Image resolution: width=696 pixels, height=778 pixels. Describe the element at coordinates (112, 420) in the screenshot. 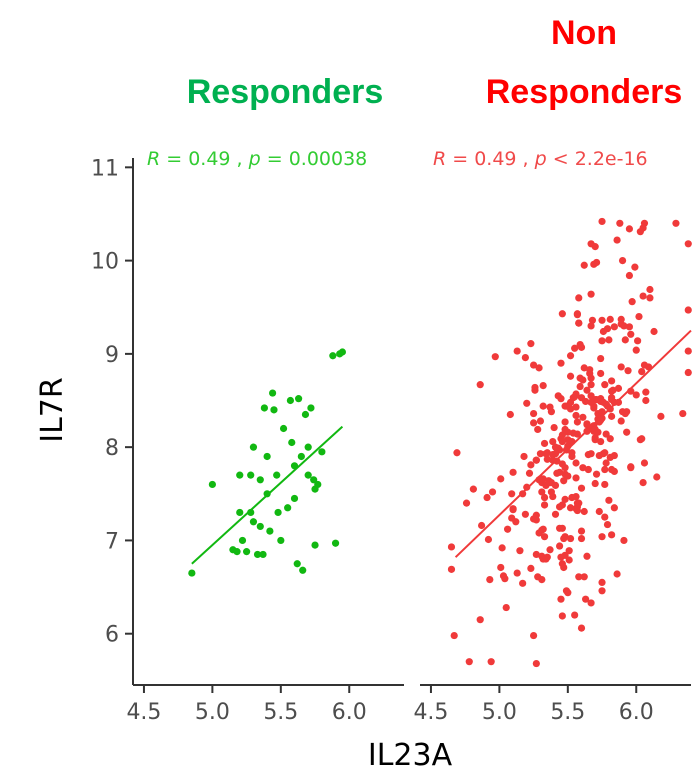

I see `y-axis: 6 7 8 9 10 11` at that location.